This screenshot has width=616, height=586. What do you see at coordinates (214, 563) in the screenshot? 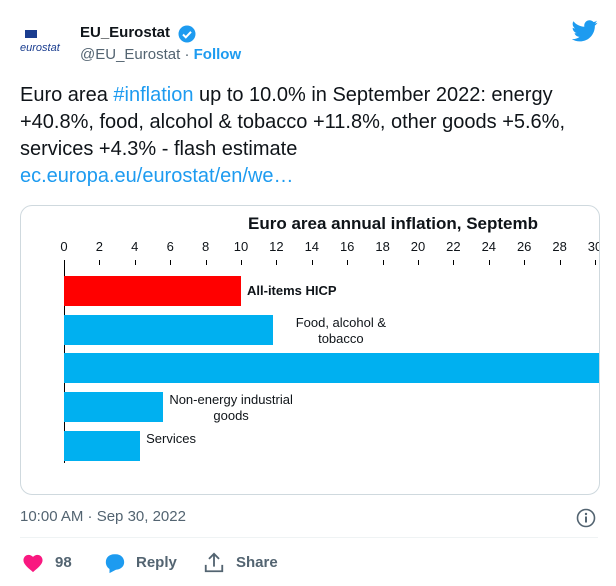
I see `share-icon` at bounding box center [214, 563].